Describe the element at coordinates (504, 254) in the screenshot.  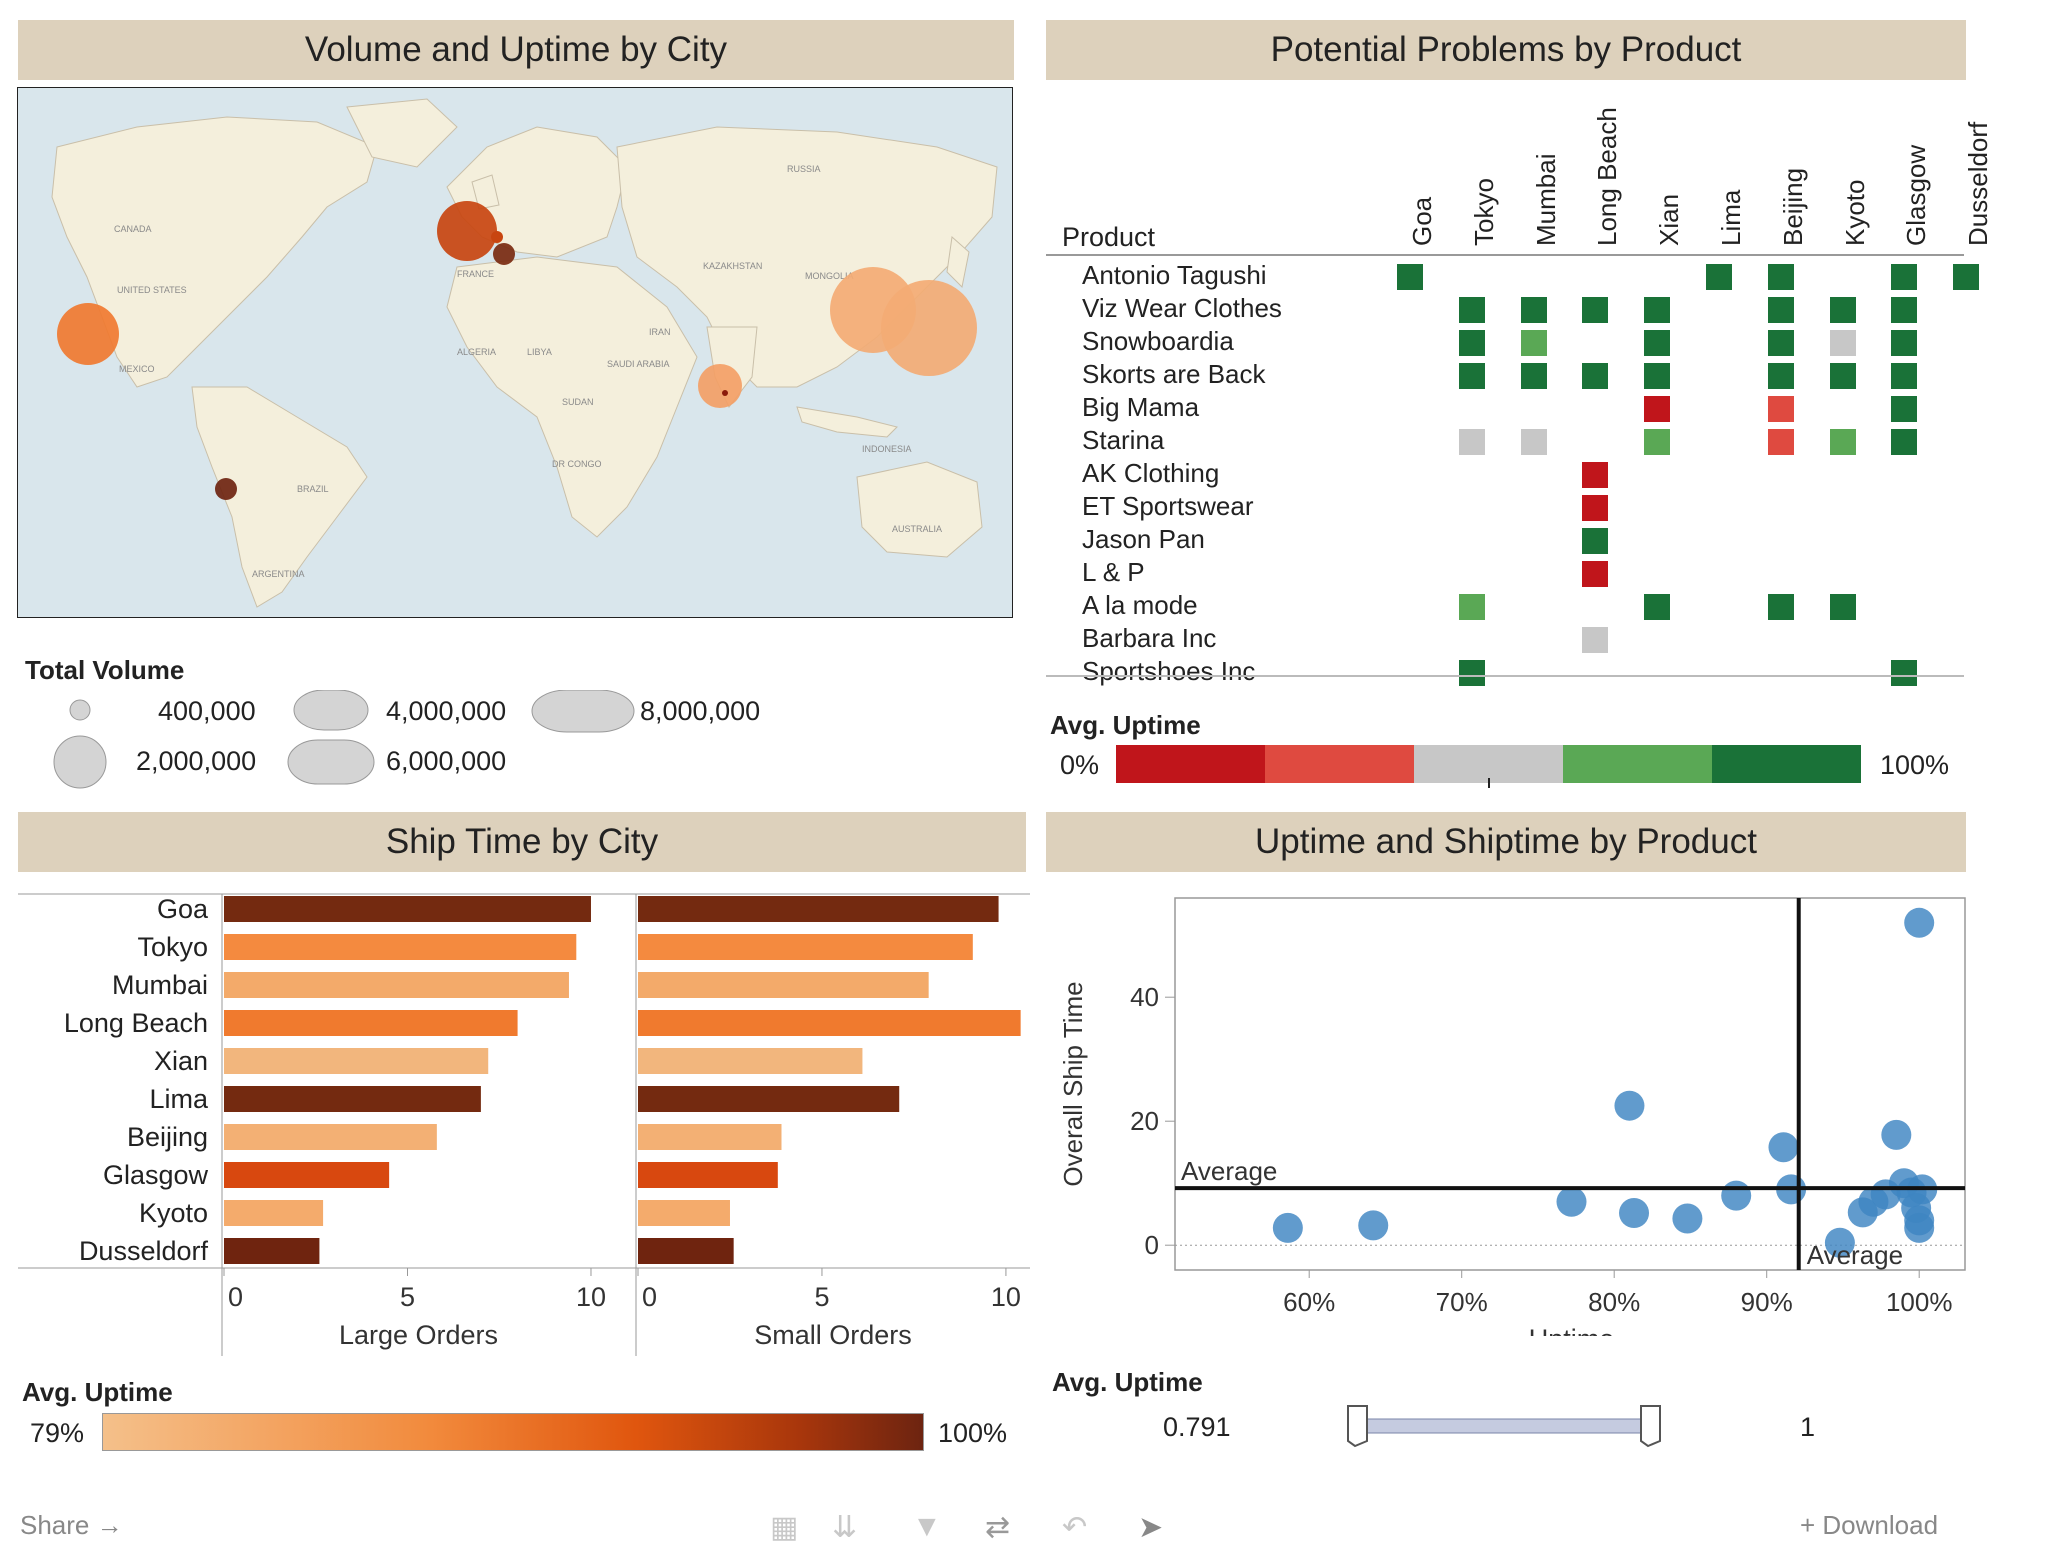
I see `city-bubble-dusseldorf` at that location.